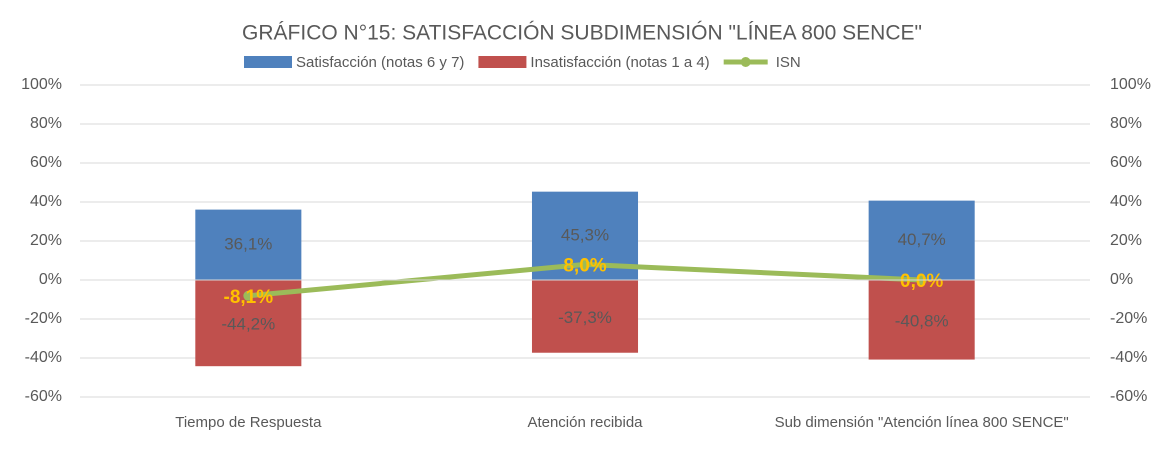 The height and width of the screenshot is (458, 1164). Describe the element at coordinates (745, 62) in the screenshot. I see `legend-swatch-point` at that location.